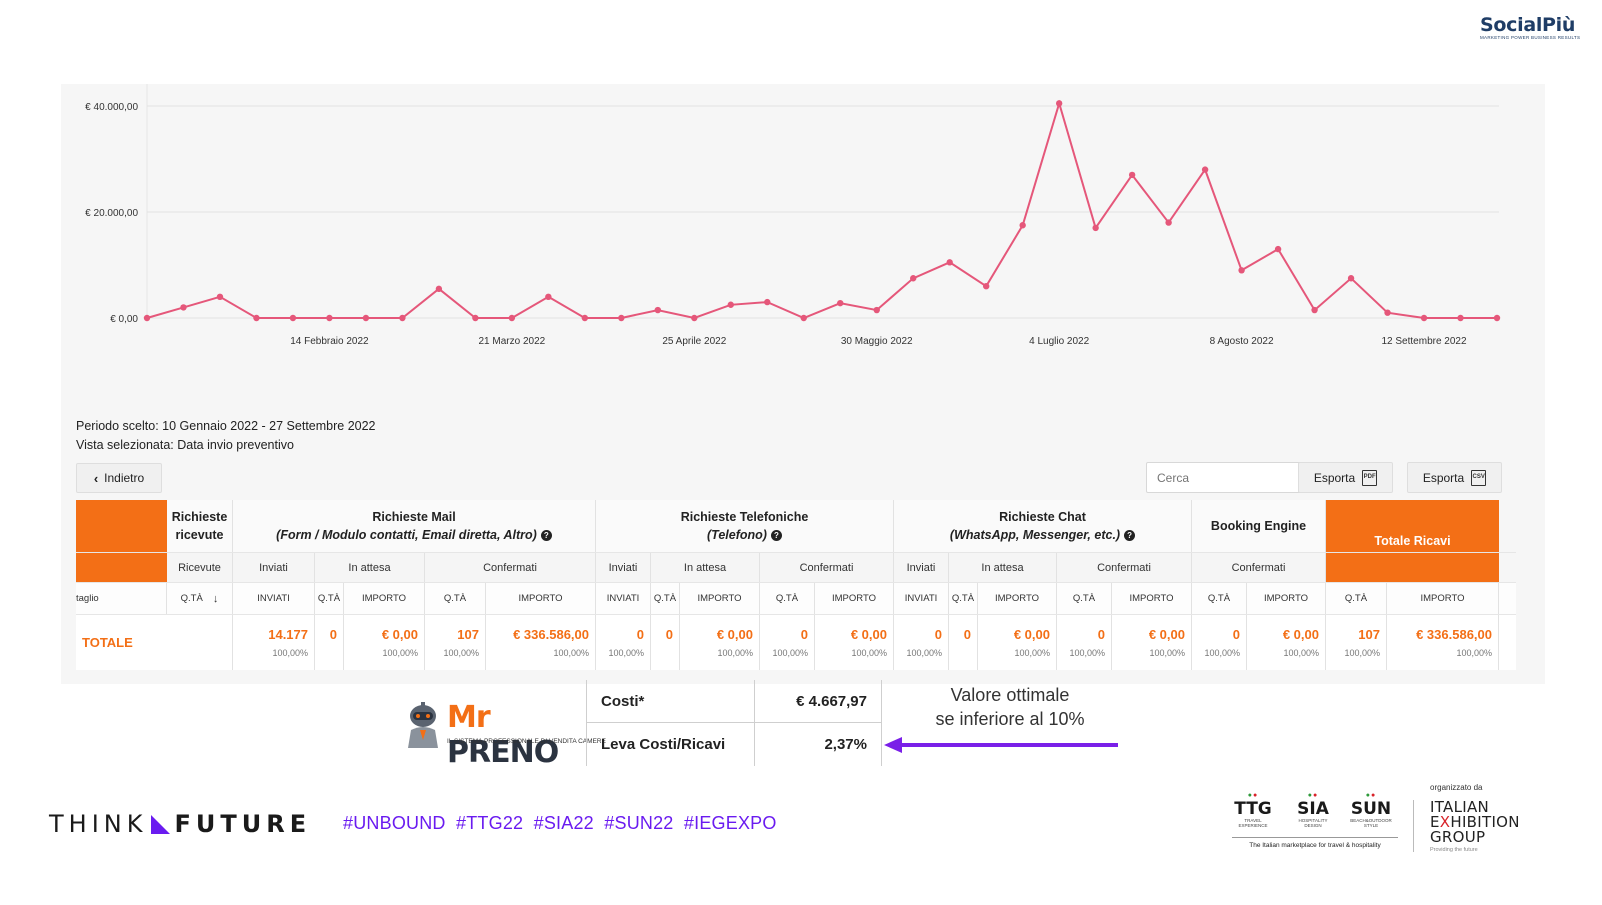 This screenshot has width=1602, height=905. I want to click on col-booking-importo: IMPORTO, so click(1286, 598).